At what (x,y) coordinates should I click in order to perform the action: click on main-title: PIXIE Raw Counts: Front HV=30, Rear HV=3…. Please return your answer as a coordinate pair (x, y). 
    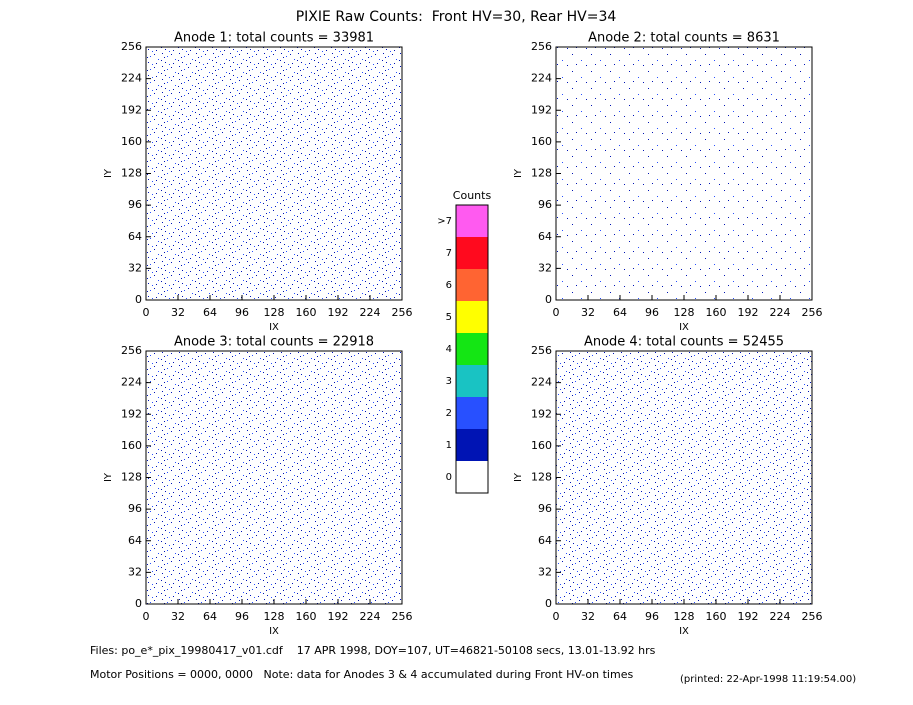
    Looking at the image, I should click on (456, 17).